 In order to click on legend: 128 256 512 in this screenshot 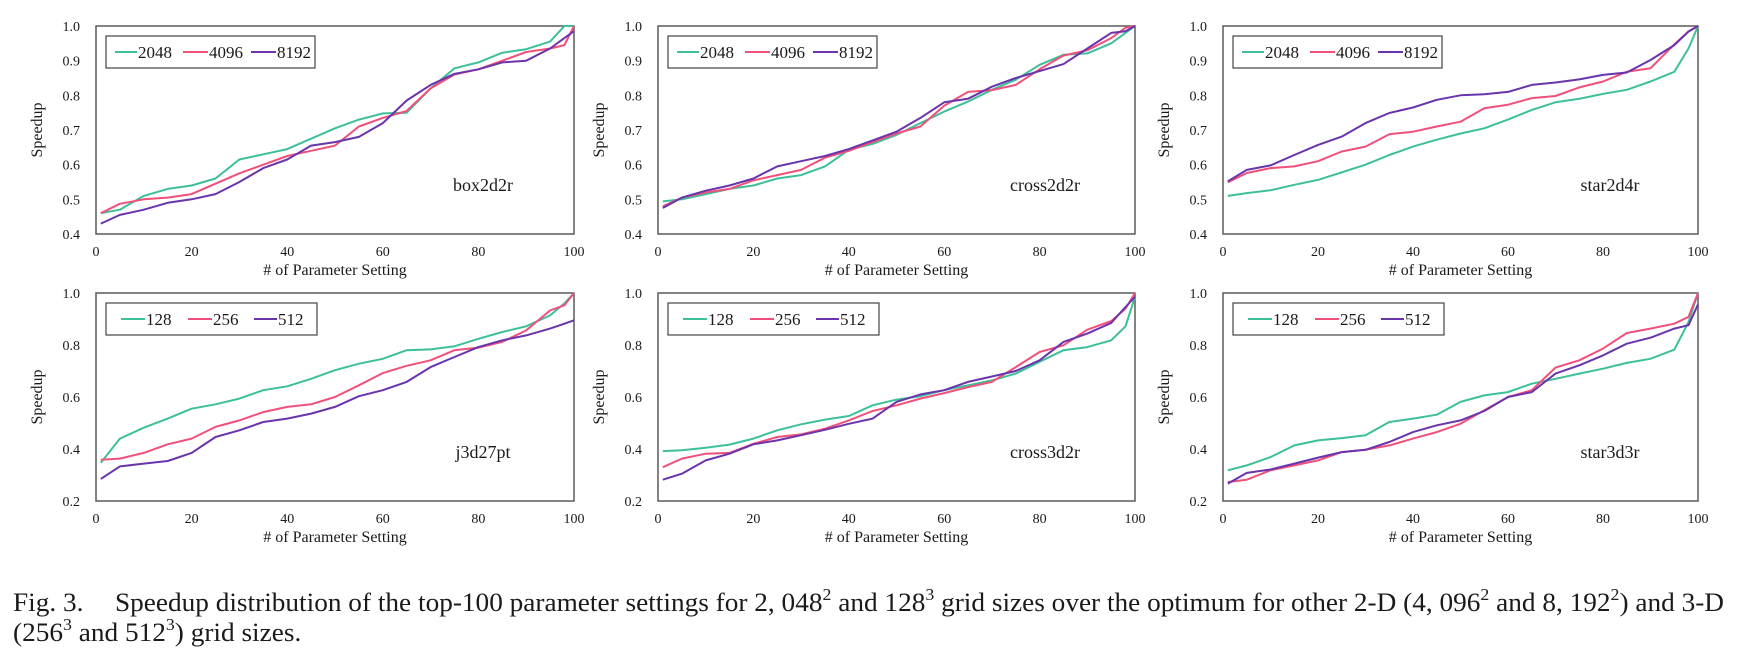, I will do `click(773, 319)`.